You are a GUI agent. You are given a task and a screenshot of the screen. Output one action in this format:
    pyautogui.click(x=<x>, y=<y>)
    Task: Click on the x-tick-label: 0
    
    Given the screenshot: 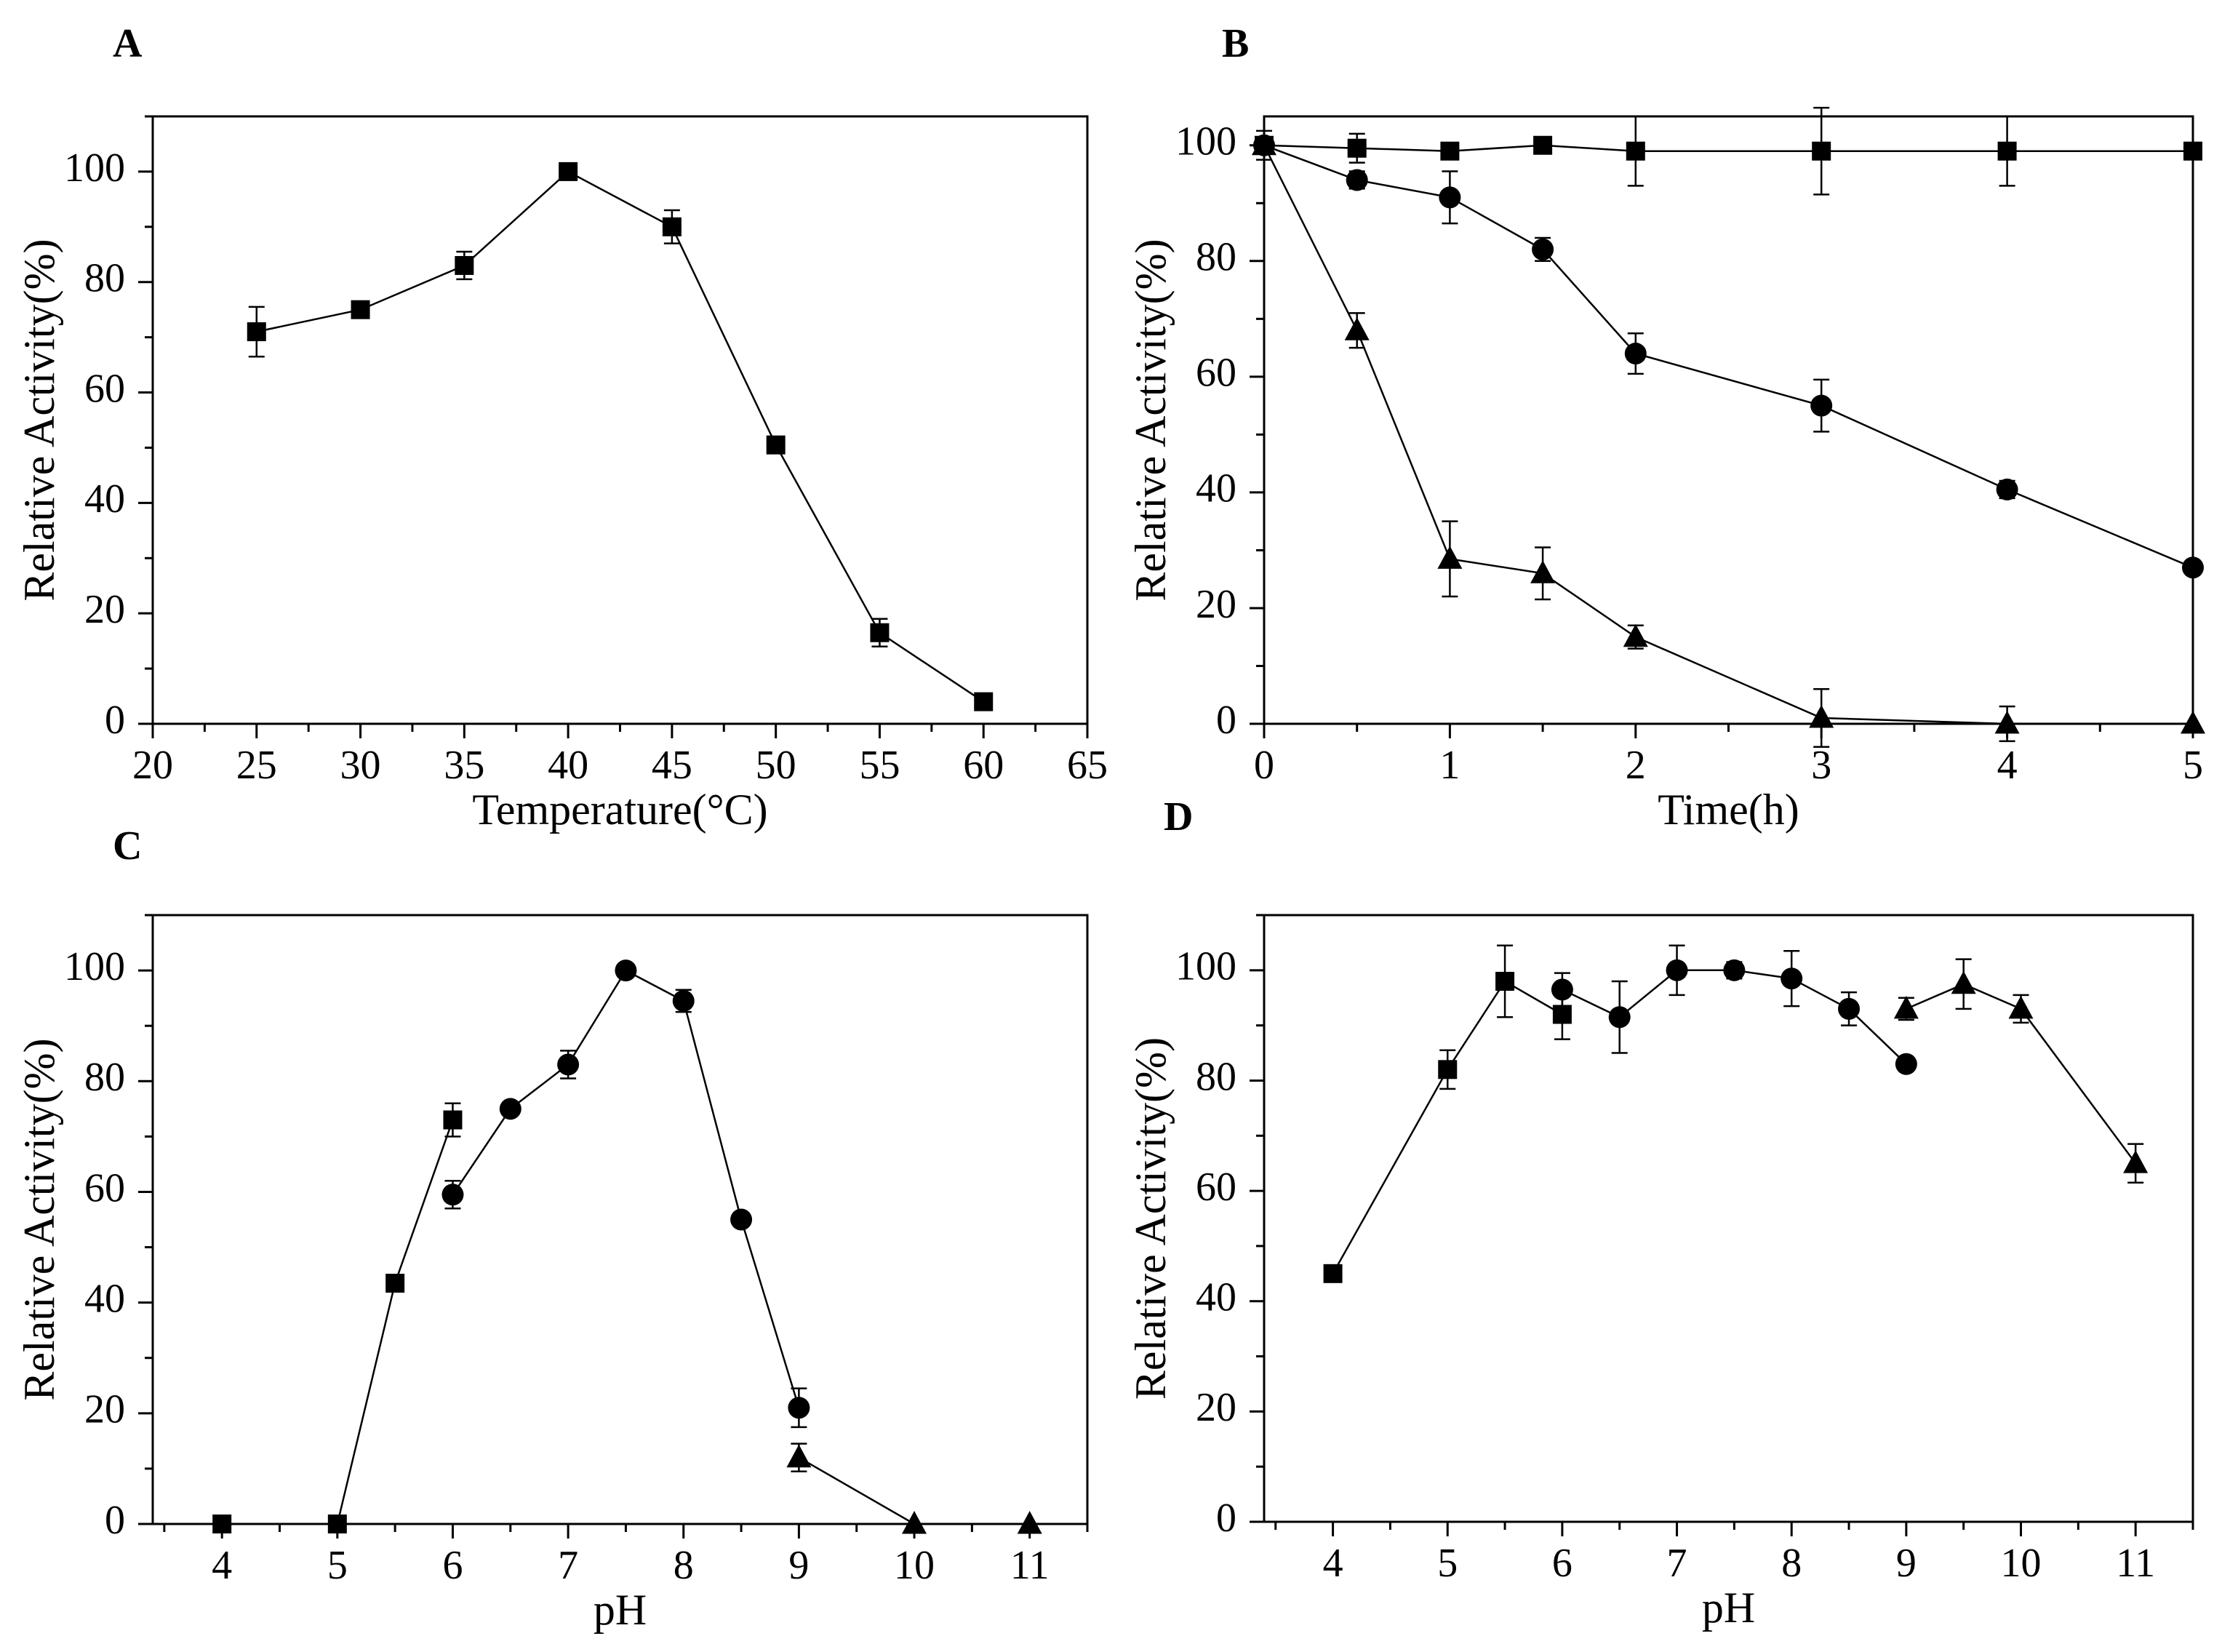 What is the action you would take?
    pyautogui.click(x=1264, y=765)
    